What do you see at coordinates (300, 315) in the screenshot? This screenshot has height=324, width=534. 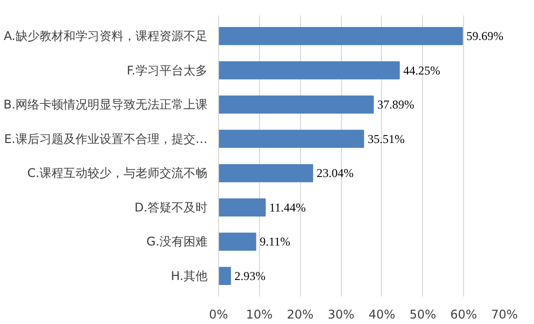 I see `x-tick-label: 20%` at bounding box center [300, 315].